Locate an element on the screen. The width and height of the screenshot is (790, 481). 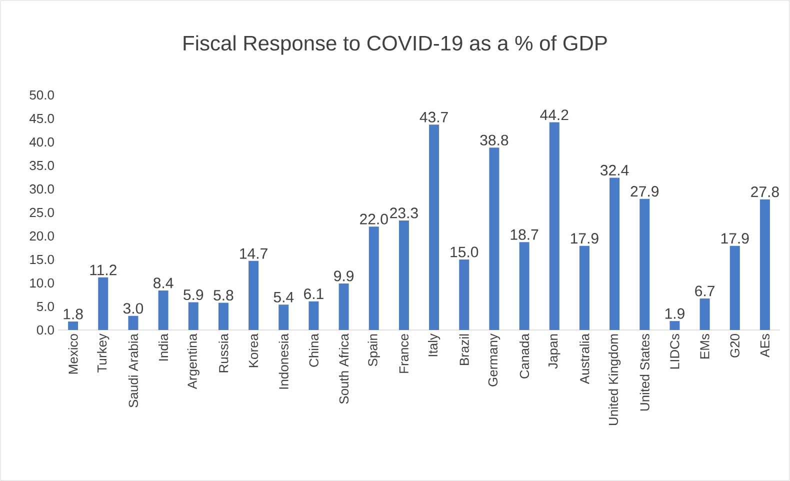
x-tick-label: Turkey is located at coordinates (103, 353).